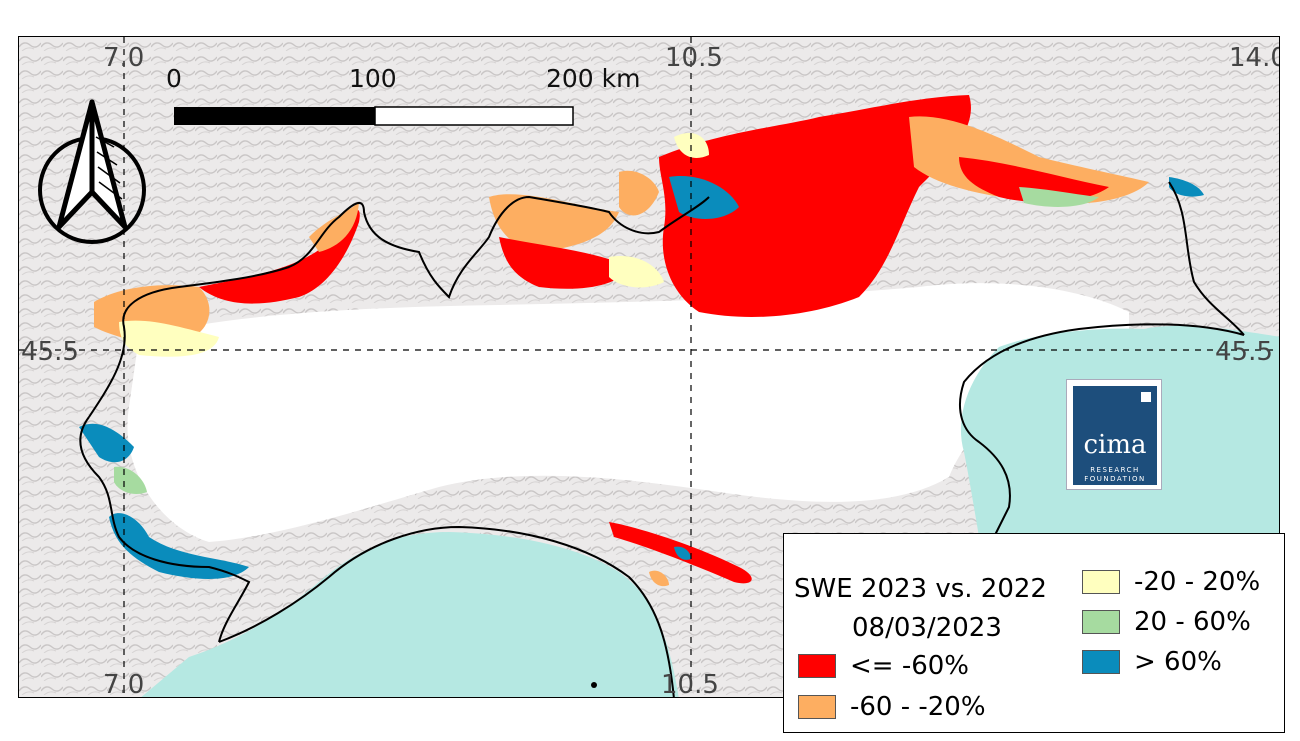  I want to click on national-border, so click(399, 306).